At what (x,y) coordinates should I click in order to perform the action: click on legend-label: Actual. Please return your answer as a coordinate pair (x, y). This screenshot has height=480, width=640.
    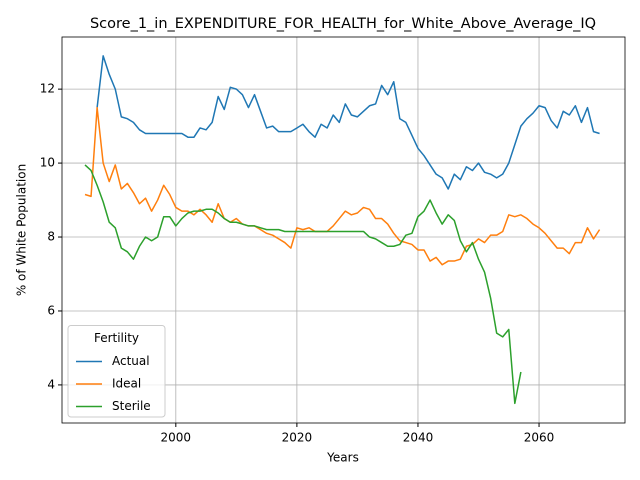
    Looking at the image, I should click on (131, 361).